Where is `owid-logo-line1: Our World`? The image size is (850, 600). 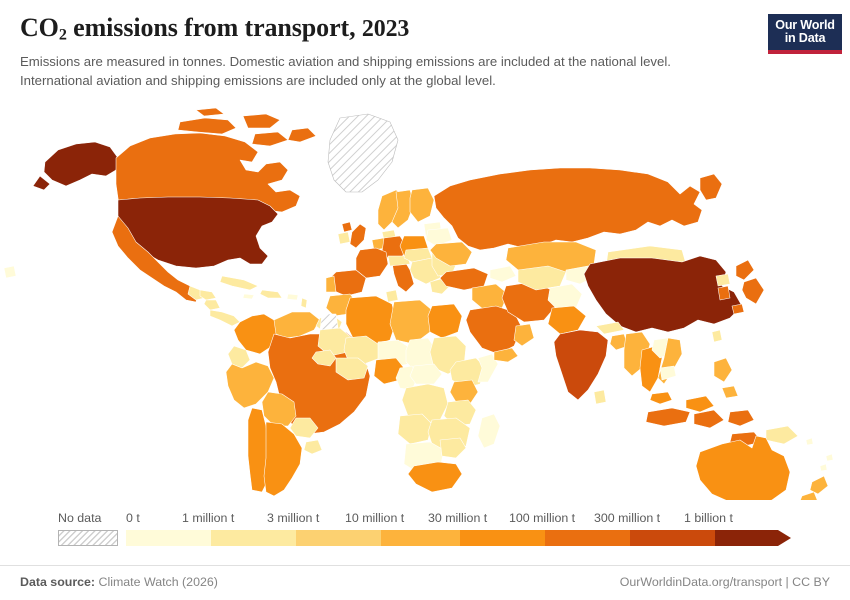 owid-logo-line1: Our World is located at coordinates (805, 24).